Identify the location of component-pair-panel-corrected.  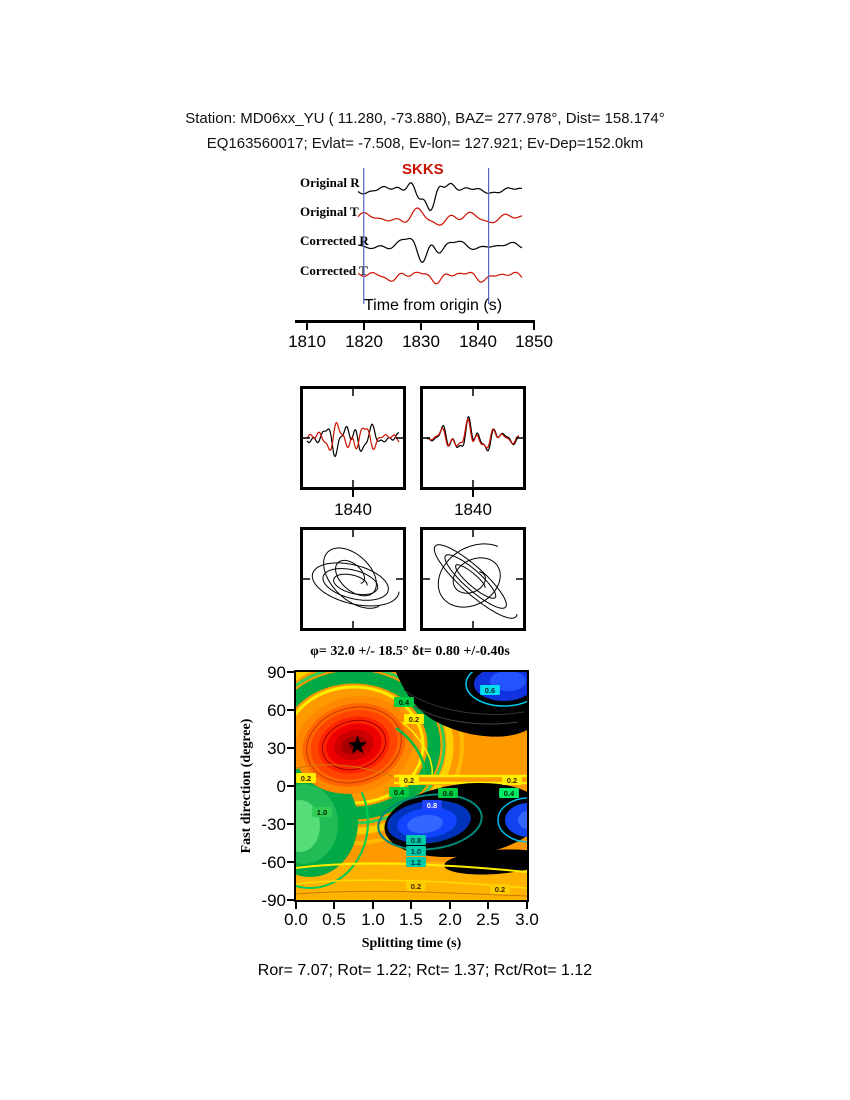
(473, 438).